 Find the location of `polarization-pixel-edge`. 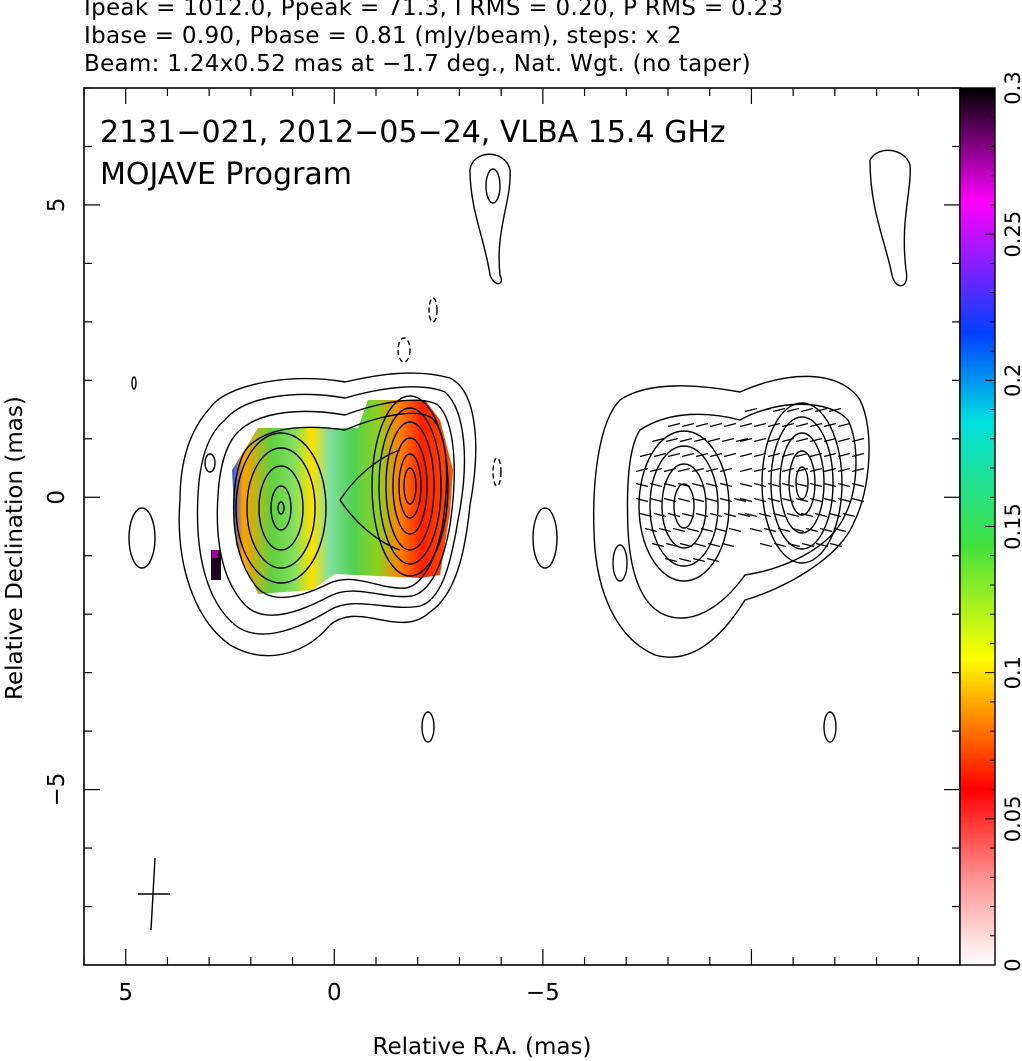

polarization-pixel-edge is located at coordinates (216, 565).